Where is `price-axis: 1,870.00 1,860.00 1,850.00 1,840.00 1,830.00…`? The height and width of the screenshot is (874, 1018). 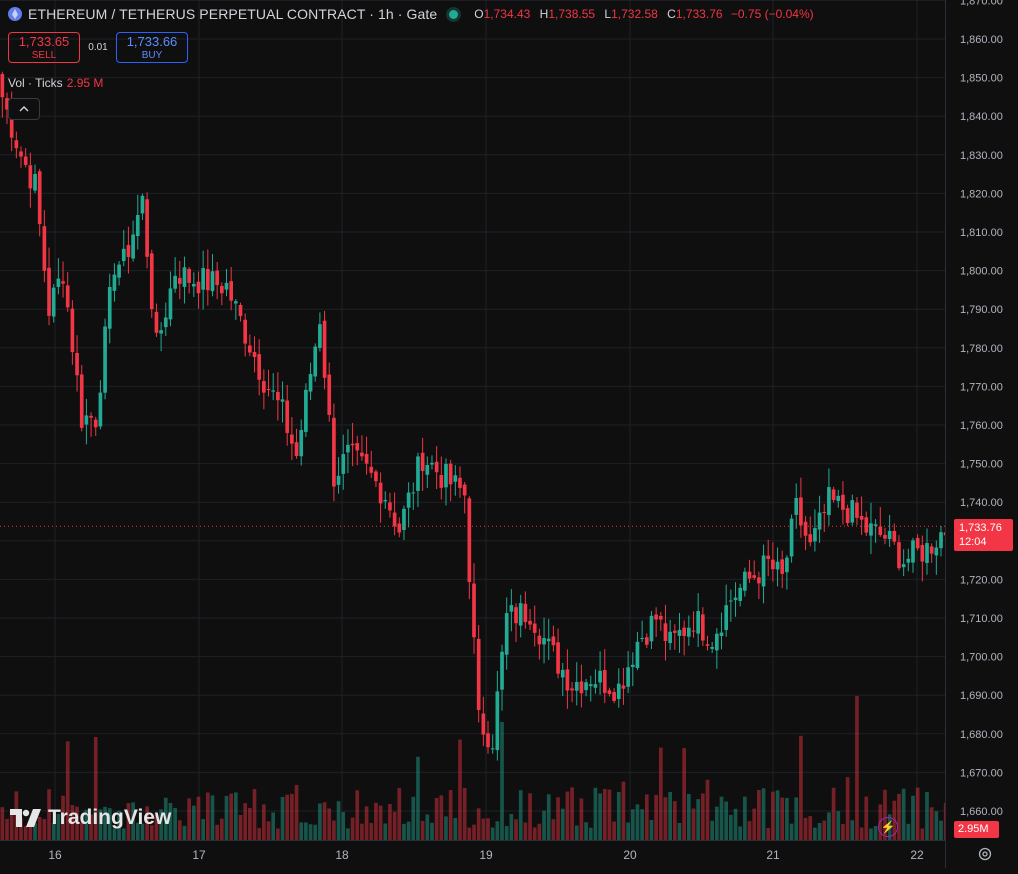
price-axis: 1,870.00 1,860.00 1,850.00 1,840.00 1,830.00… is located at coordinates (981, 434).